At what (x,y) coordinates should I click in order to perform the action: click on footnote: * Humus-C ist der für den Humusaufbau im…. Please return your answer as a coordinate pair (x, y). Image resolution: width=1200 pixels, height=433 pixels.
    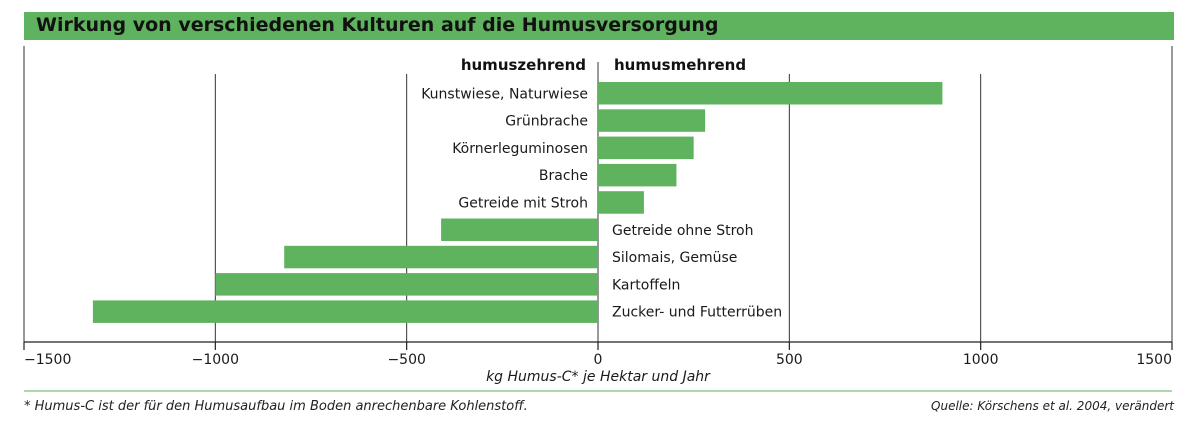
    Looking at the image, I should click on (276, 406).